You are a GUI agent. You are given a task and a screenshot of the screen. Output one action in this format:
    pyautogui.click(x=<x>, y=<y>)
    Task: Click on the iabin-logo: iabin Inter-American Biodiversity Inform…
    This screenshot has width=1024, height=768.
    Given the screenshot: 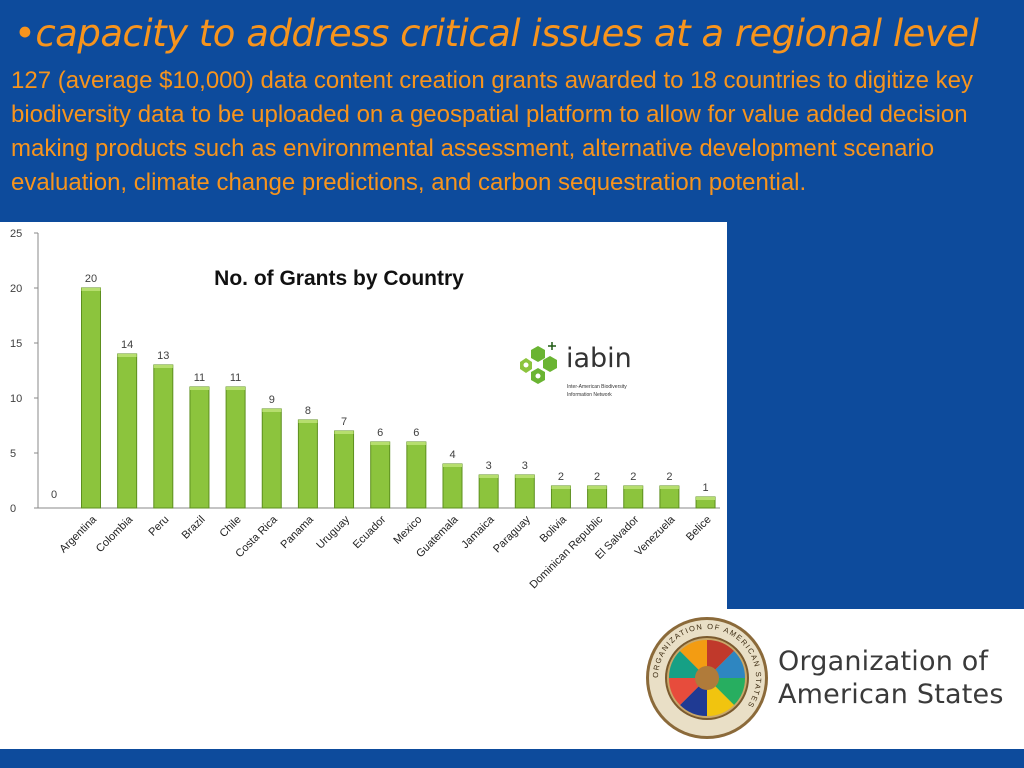 What is the action you would take?
    pyautogui.click(x=576, y=370)
    